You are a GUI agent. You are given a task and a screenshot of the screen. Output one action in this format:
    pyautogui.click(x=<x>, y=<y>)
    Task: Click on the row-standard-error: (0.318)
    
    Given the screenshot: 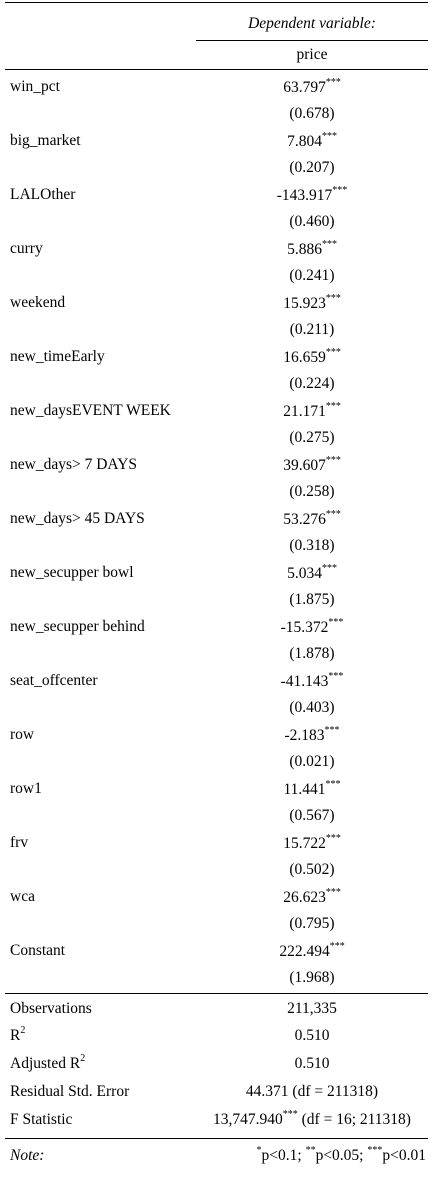 What is the action you would take?
    pyautogui.click(x=312, y=545)
    